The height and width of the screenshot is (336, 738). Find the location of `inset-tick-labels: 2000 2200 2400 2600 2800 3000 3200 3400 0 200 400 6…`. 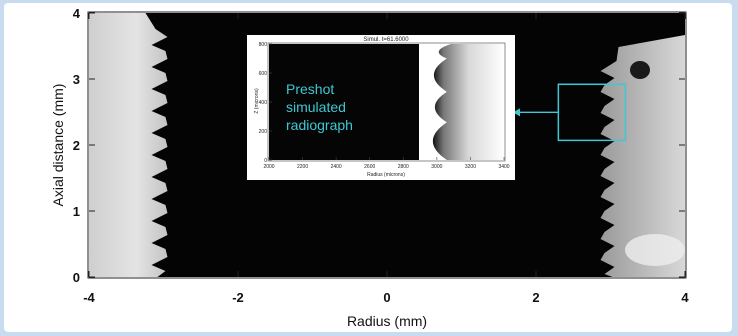

inset-tick-labels: 2000 2200 2400 2600 2800 3000 3200 3400 0 200 400 6… is located at coordinates (384, 106).